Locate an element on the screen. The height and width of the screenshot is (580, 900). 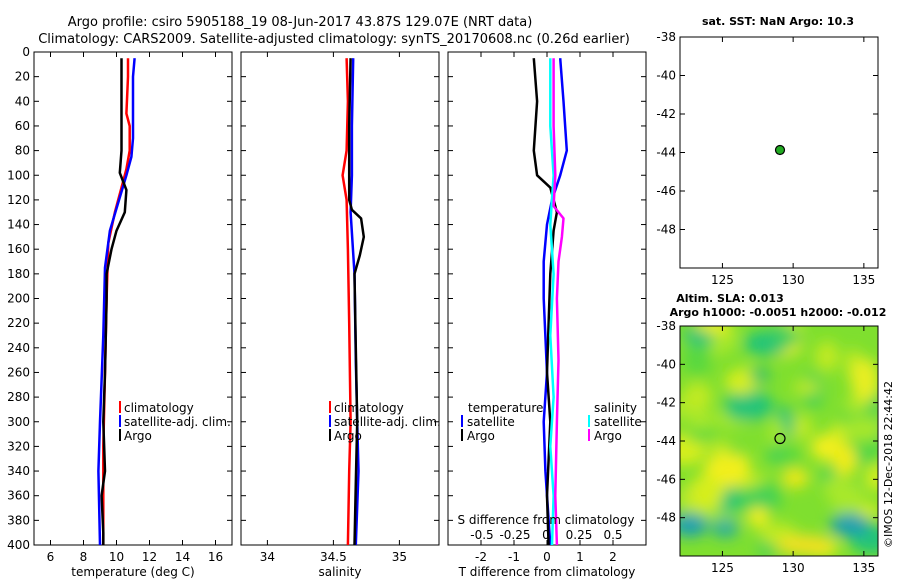
series-line-temperature-argo is located at coordinates (545, 302).